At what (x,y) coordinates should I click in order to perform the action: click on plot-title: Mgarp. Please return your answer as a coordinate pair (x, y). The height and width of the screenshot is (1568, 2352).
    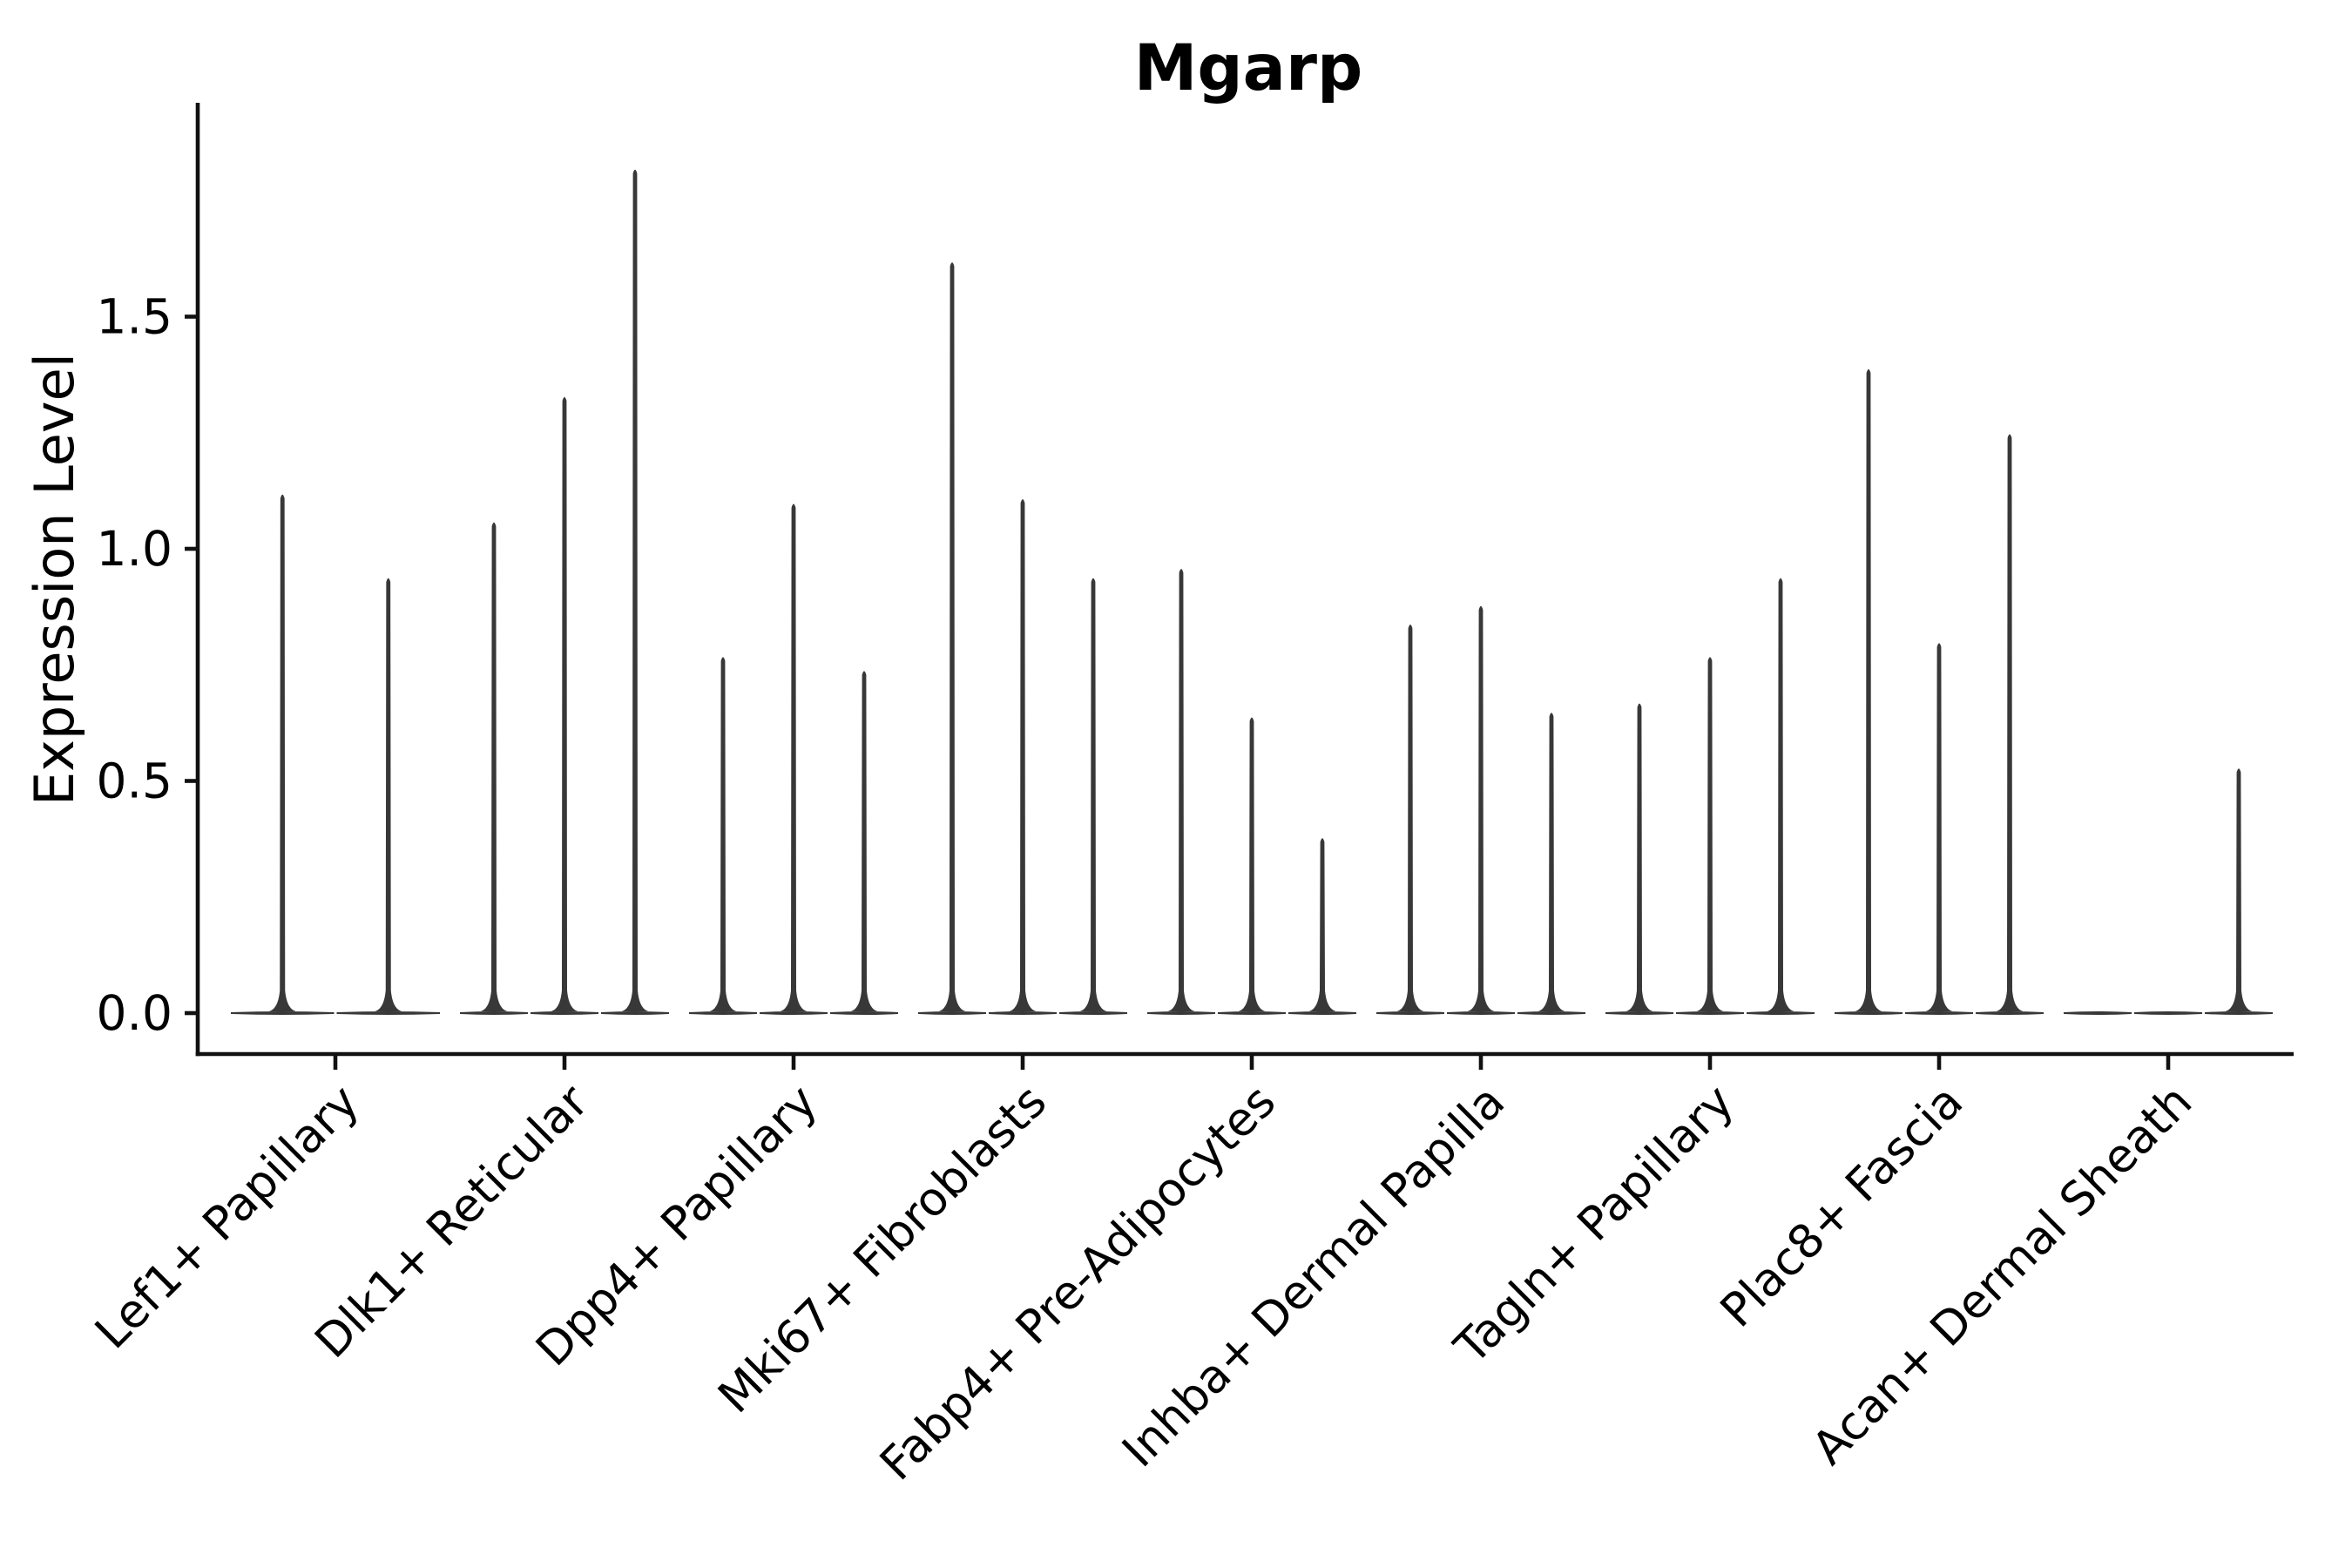
    Looking at the image, I should click on (1248, 68).